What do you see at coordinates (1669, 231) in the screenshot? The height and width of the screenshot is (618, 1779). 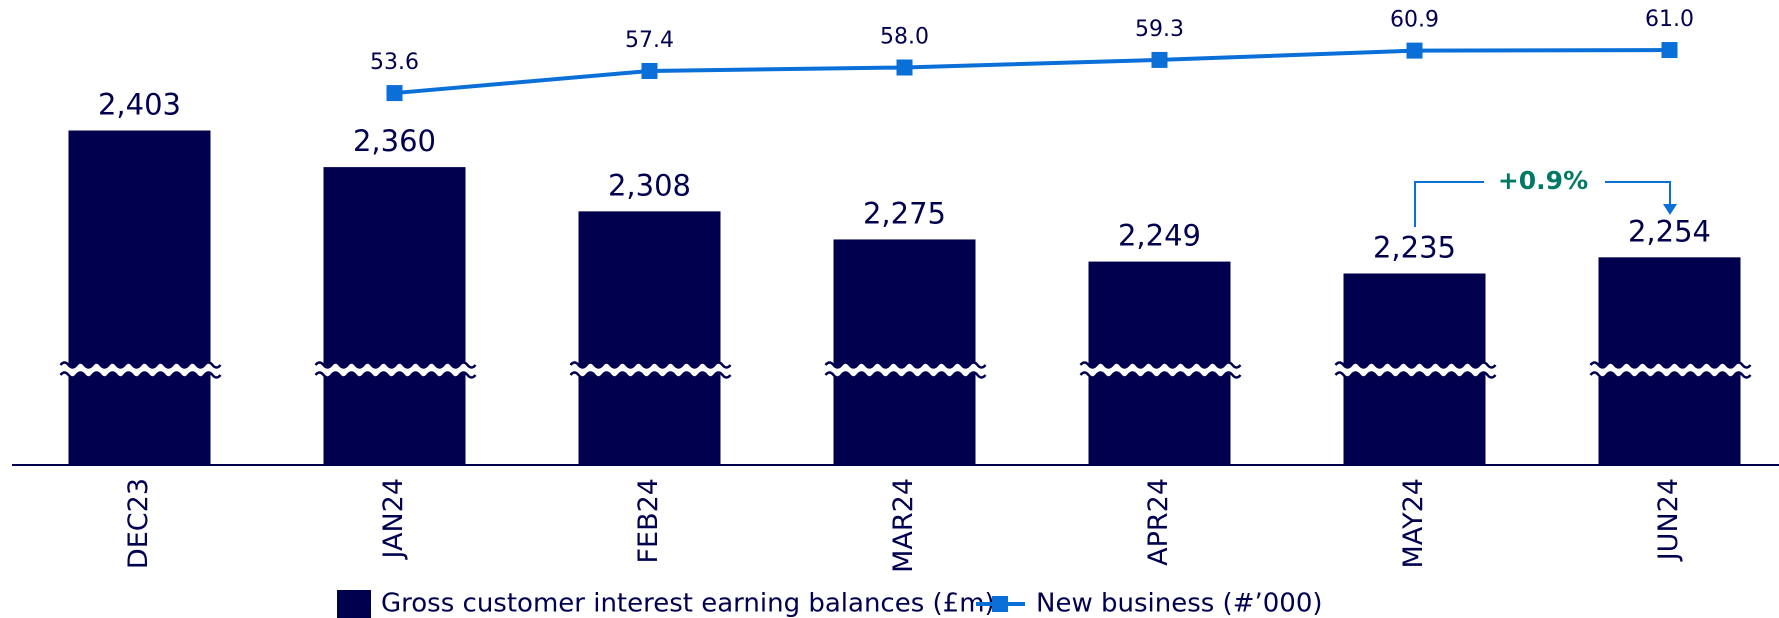 I see `value-label: 2,254` at bounding box center [1669, 231].